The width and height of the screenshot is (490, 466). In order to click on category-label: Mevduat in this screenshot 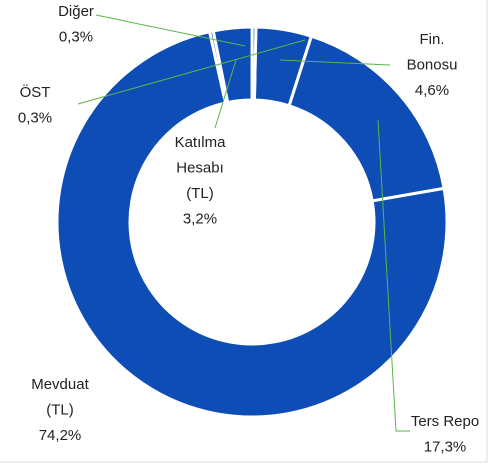, I will do `click(60, 384)`.